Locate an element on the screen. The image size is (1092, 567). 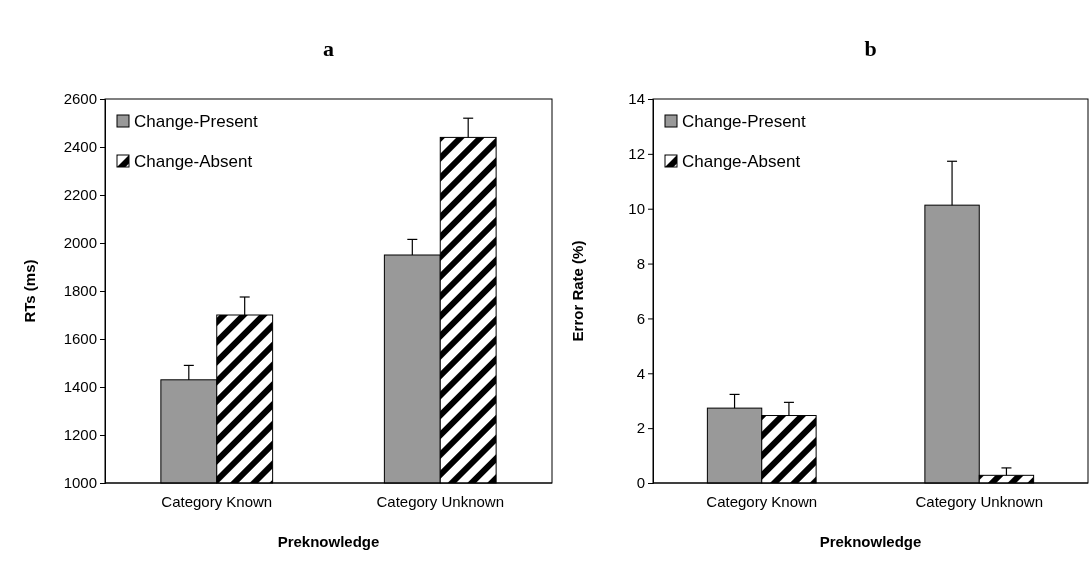
y-axis-title: Error Rate (%) is located at coordinates (577, 291).